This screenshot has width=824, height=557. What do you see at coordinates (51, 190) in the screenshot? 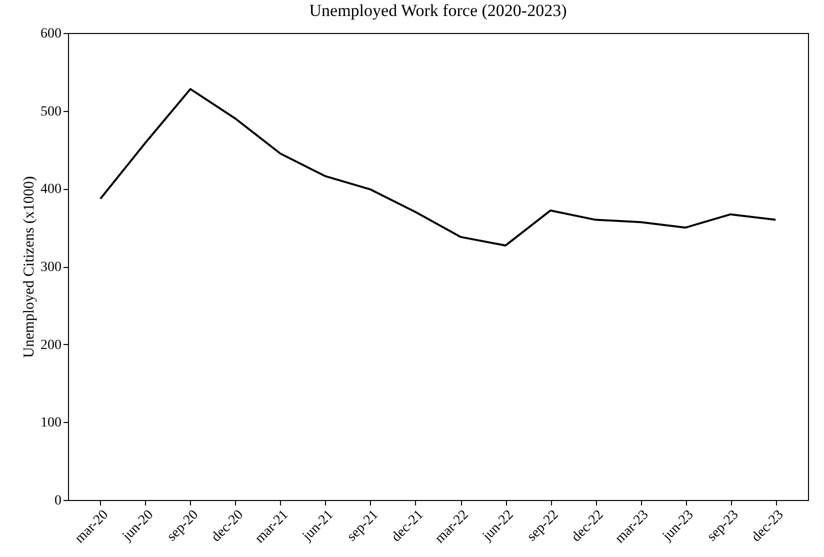
I see `y-tick-label: 400` at bounding box center [51, 190].